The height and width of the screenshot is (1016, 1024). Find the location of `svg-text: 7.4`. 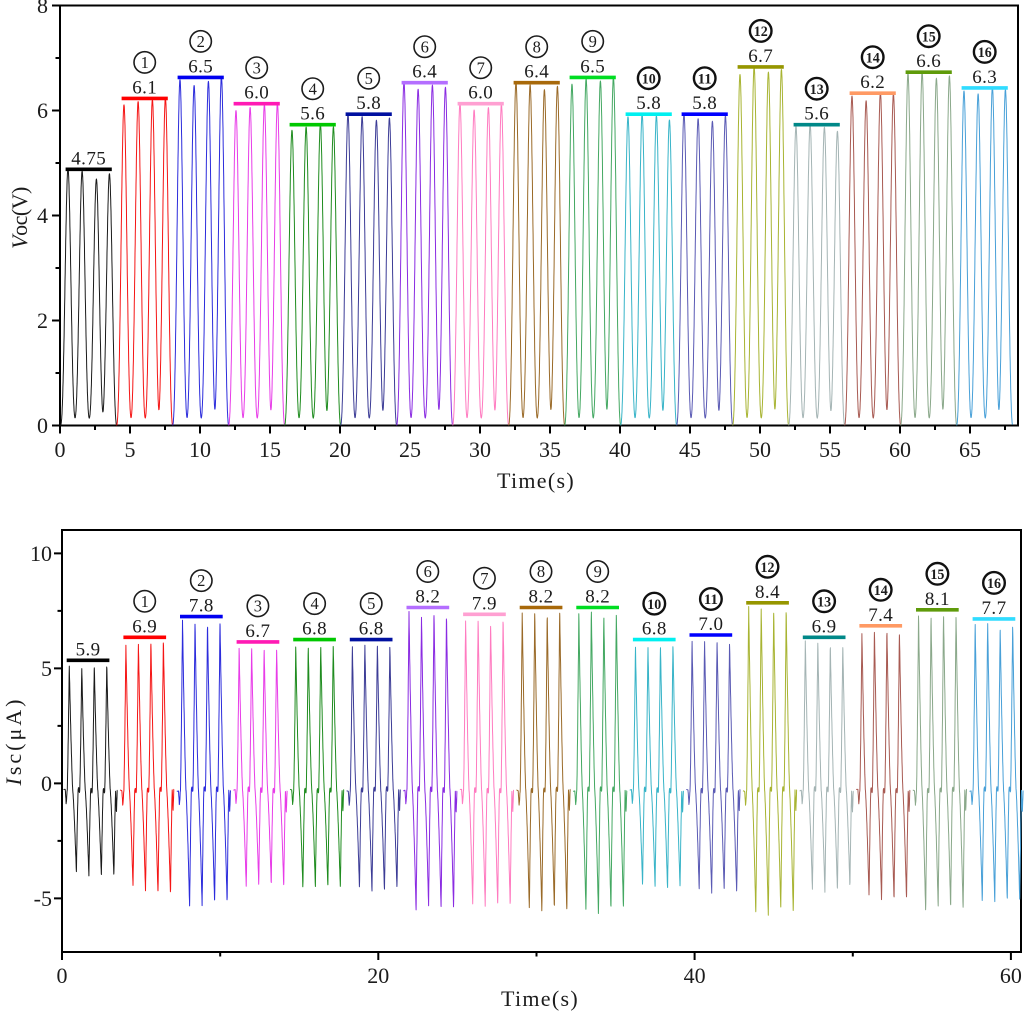

svg-text: 7.4 is located at coordinates (880, 615).